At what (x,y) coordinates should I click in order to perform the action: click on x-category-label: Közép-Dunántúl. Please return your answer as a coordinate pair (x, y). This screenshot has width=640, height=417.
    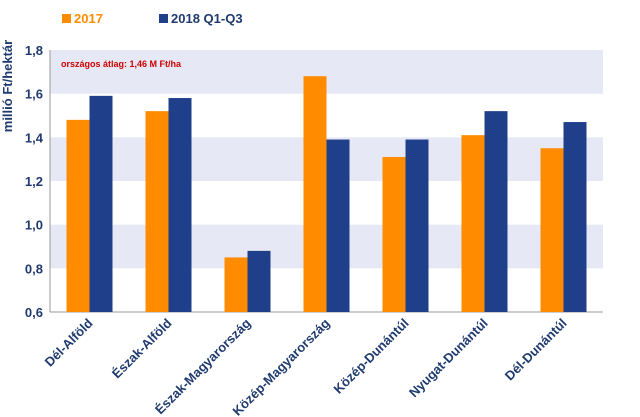
    Looking at the image, I should click on (371, 356).